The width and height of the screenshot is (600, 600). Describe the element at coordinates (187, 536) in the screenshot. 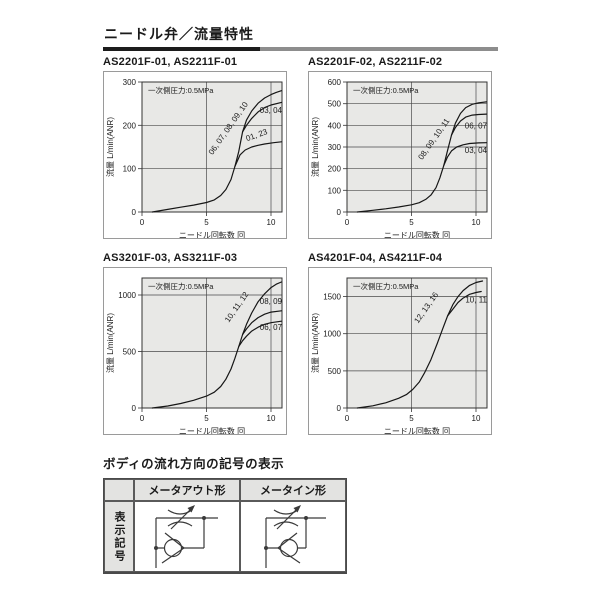

I see `meter-out-symbol-cell` at that location.